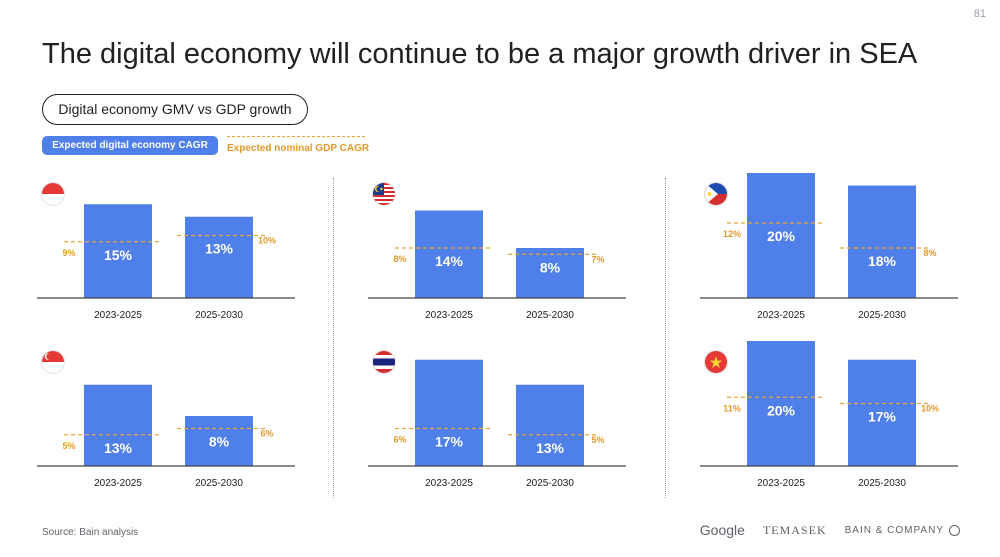 Image resolution: width=1000 pixels, height=557 pixels. What do you see at coordinates (882, 261) in the screenshot?
I see `digital-cagr-value-label: 18%` at bounding box center [882, 261].